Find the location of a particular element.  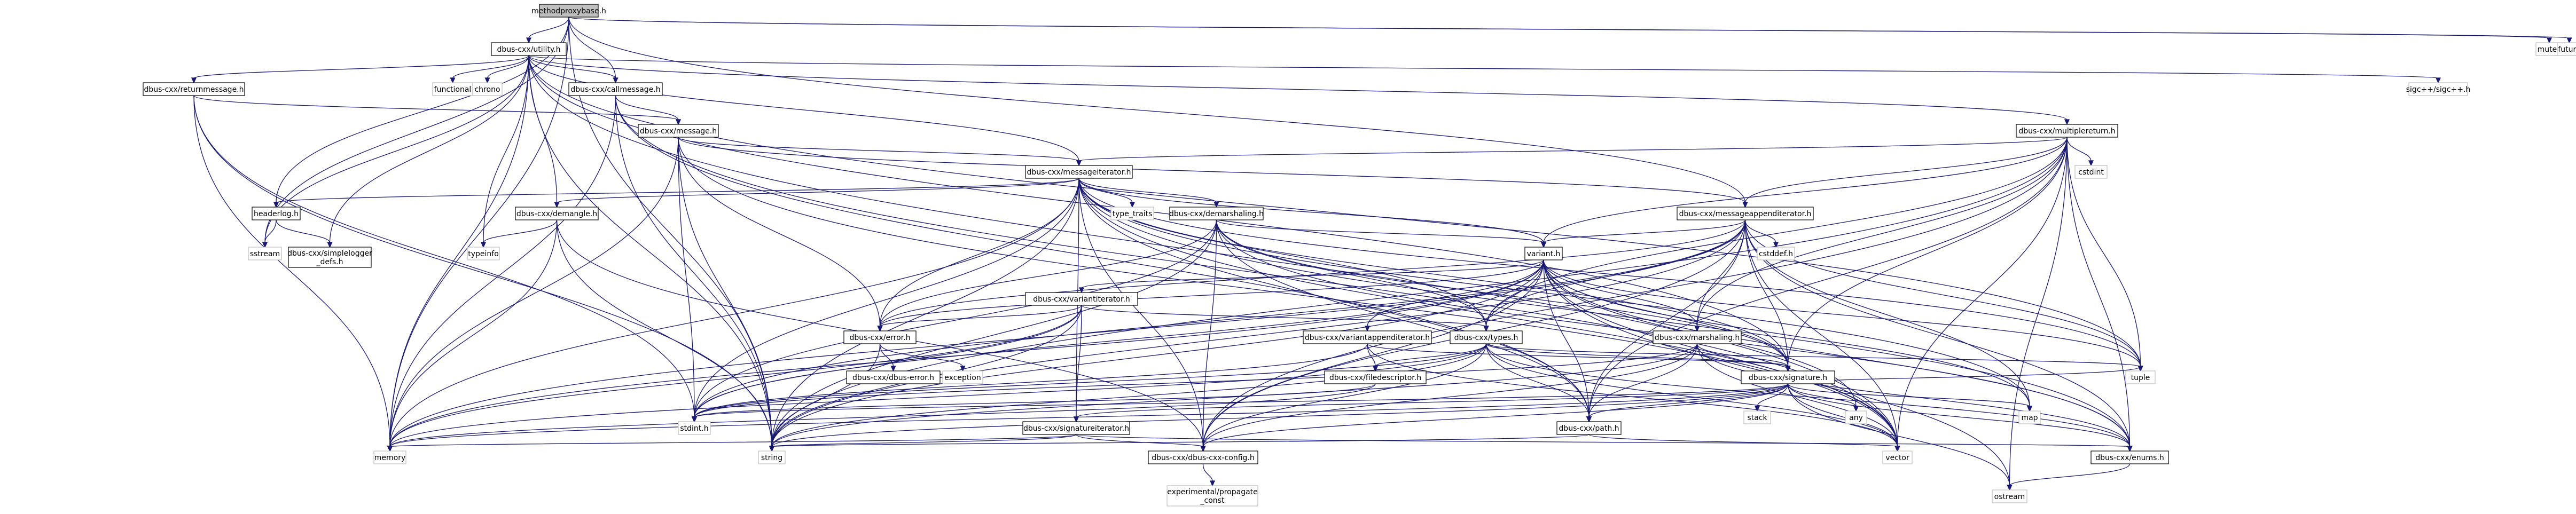

node-variant: variant.h is located at coordinates (1543, 253).